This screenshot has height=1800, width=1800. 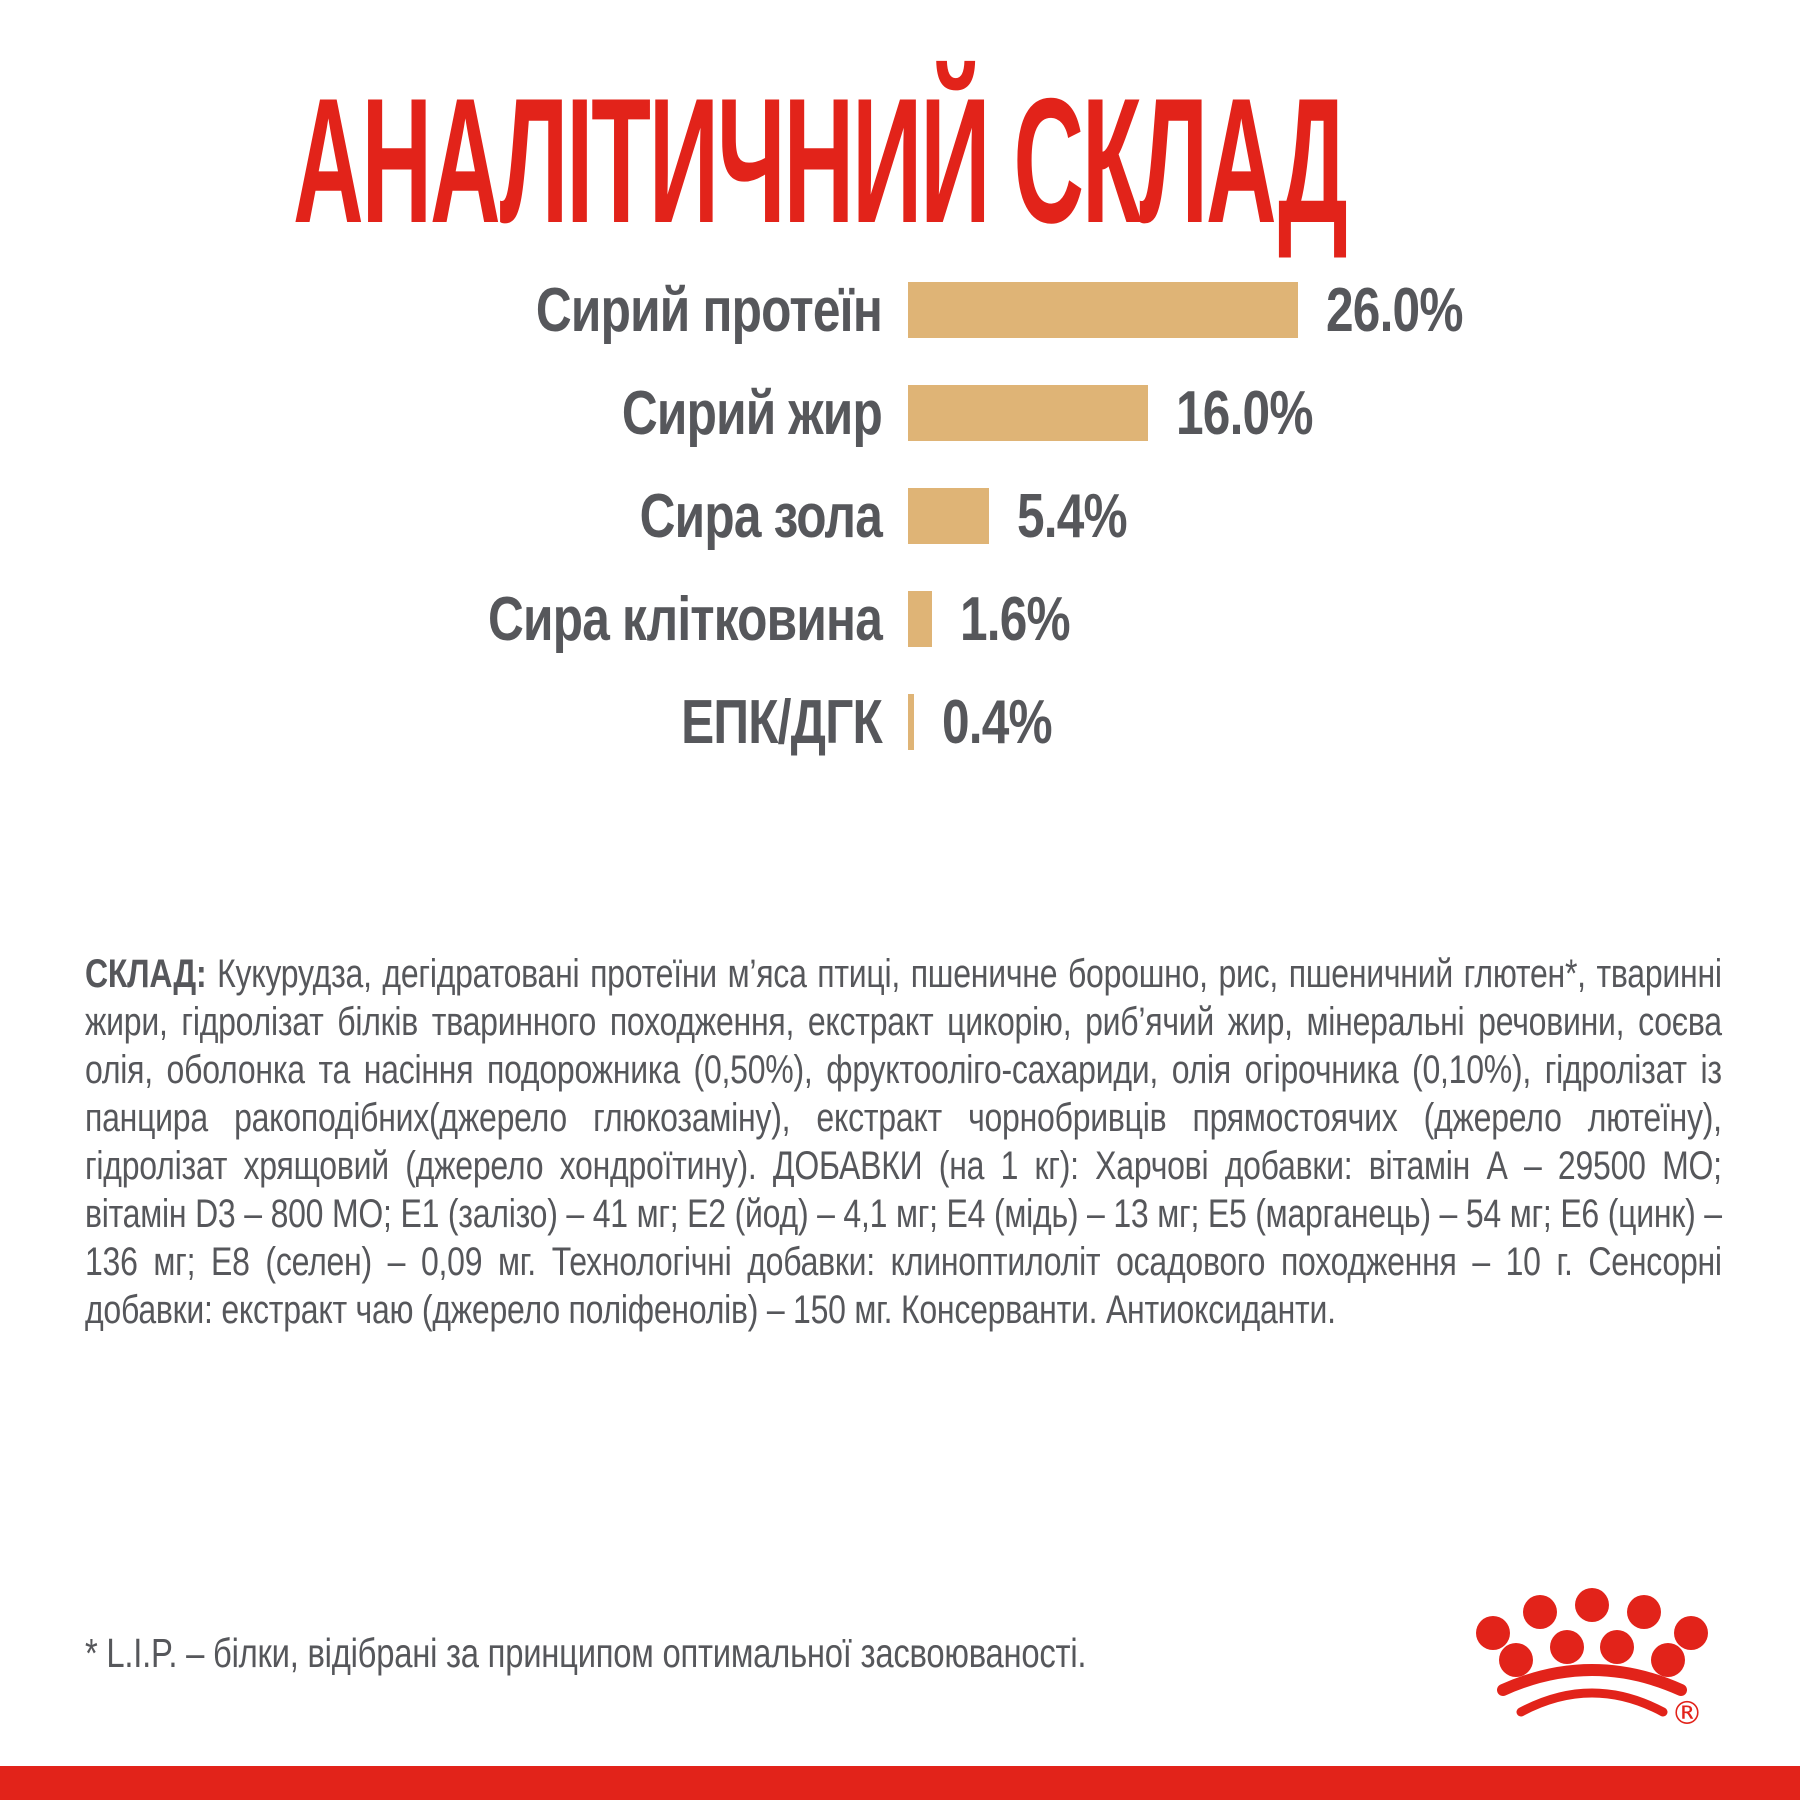 I want to click on footer-red-bar, so click(x=900, y=1783).